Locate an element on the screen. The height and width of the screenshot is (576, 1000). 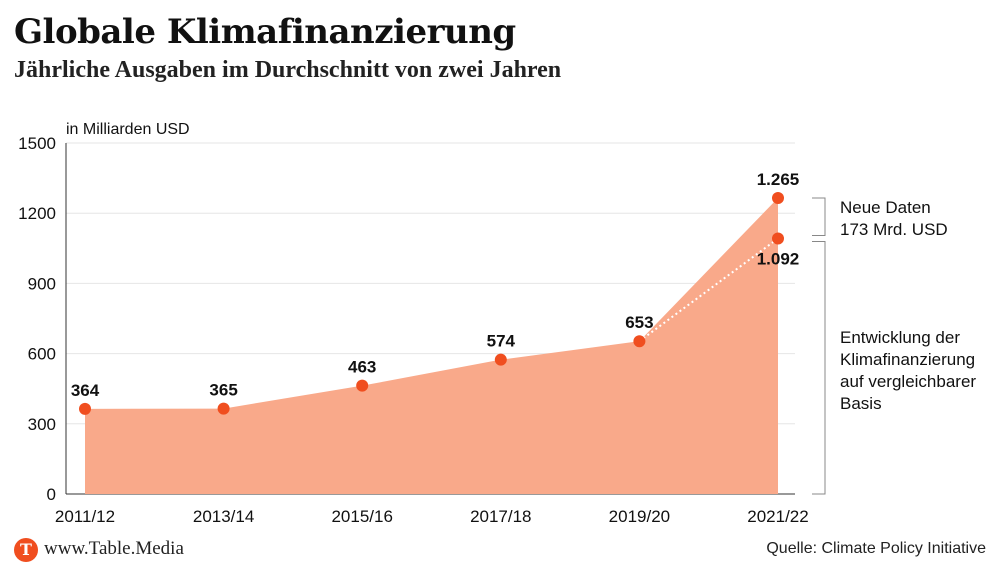
table-media-logo-icon: T is located at coordinates (26, 550).